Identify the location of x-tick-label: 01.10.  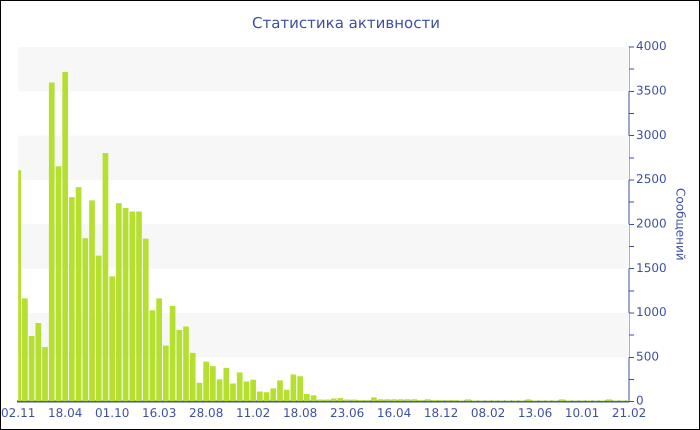
(112, 413).